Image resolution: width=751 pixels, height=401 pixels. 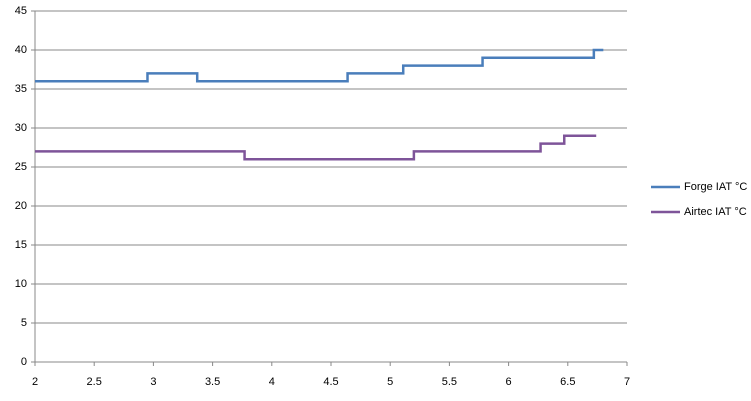 I want to click on x-tick-label: 4, so click(x=272, y=382).